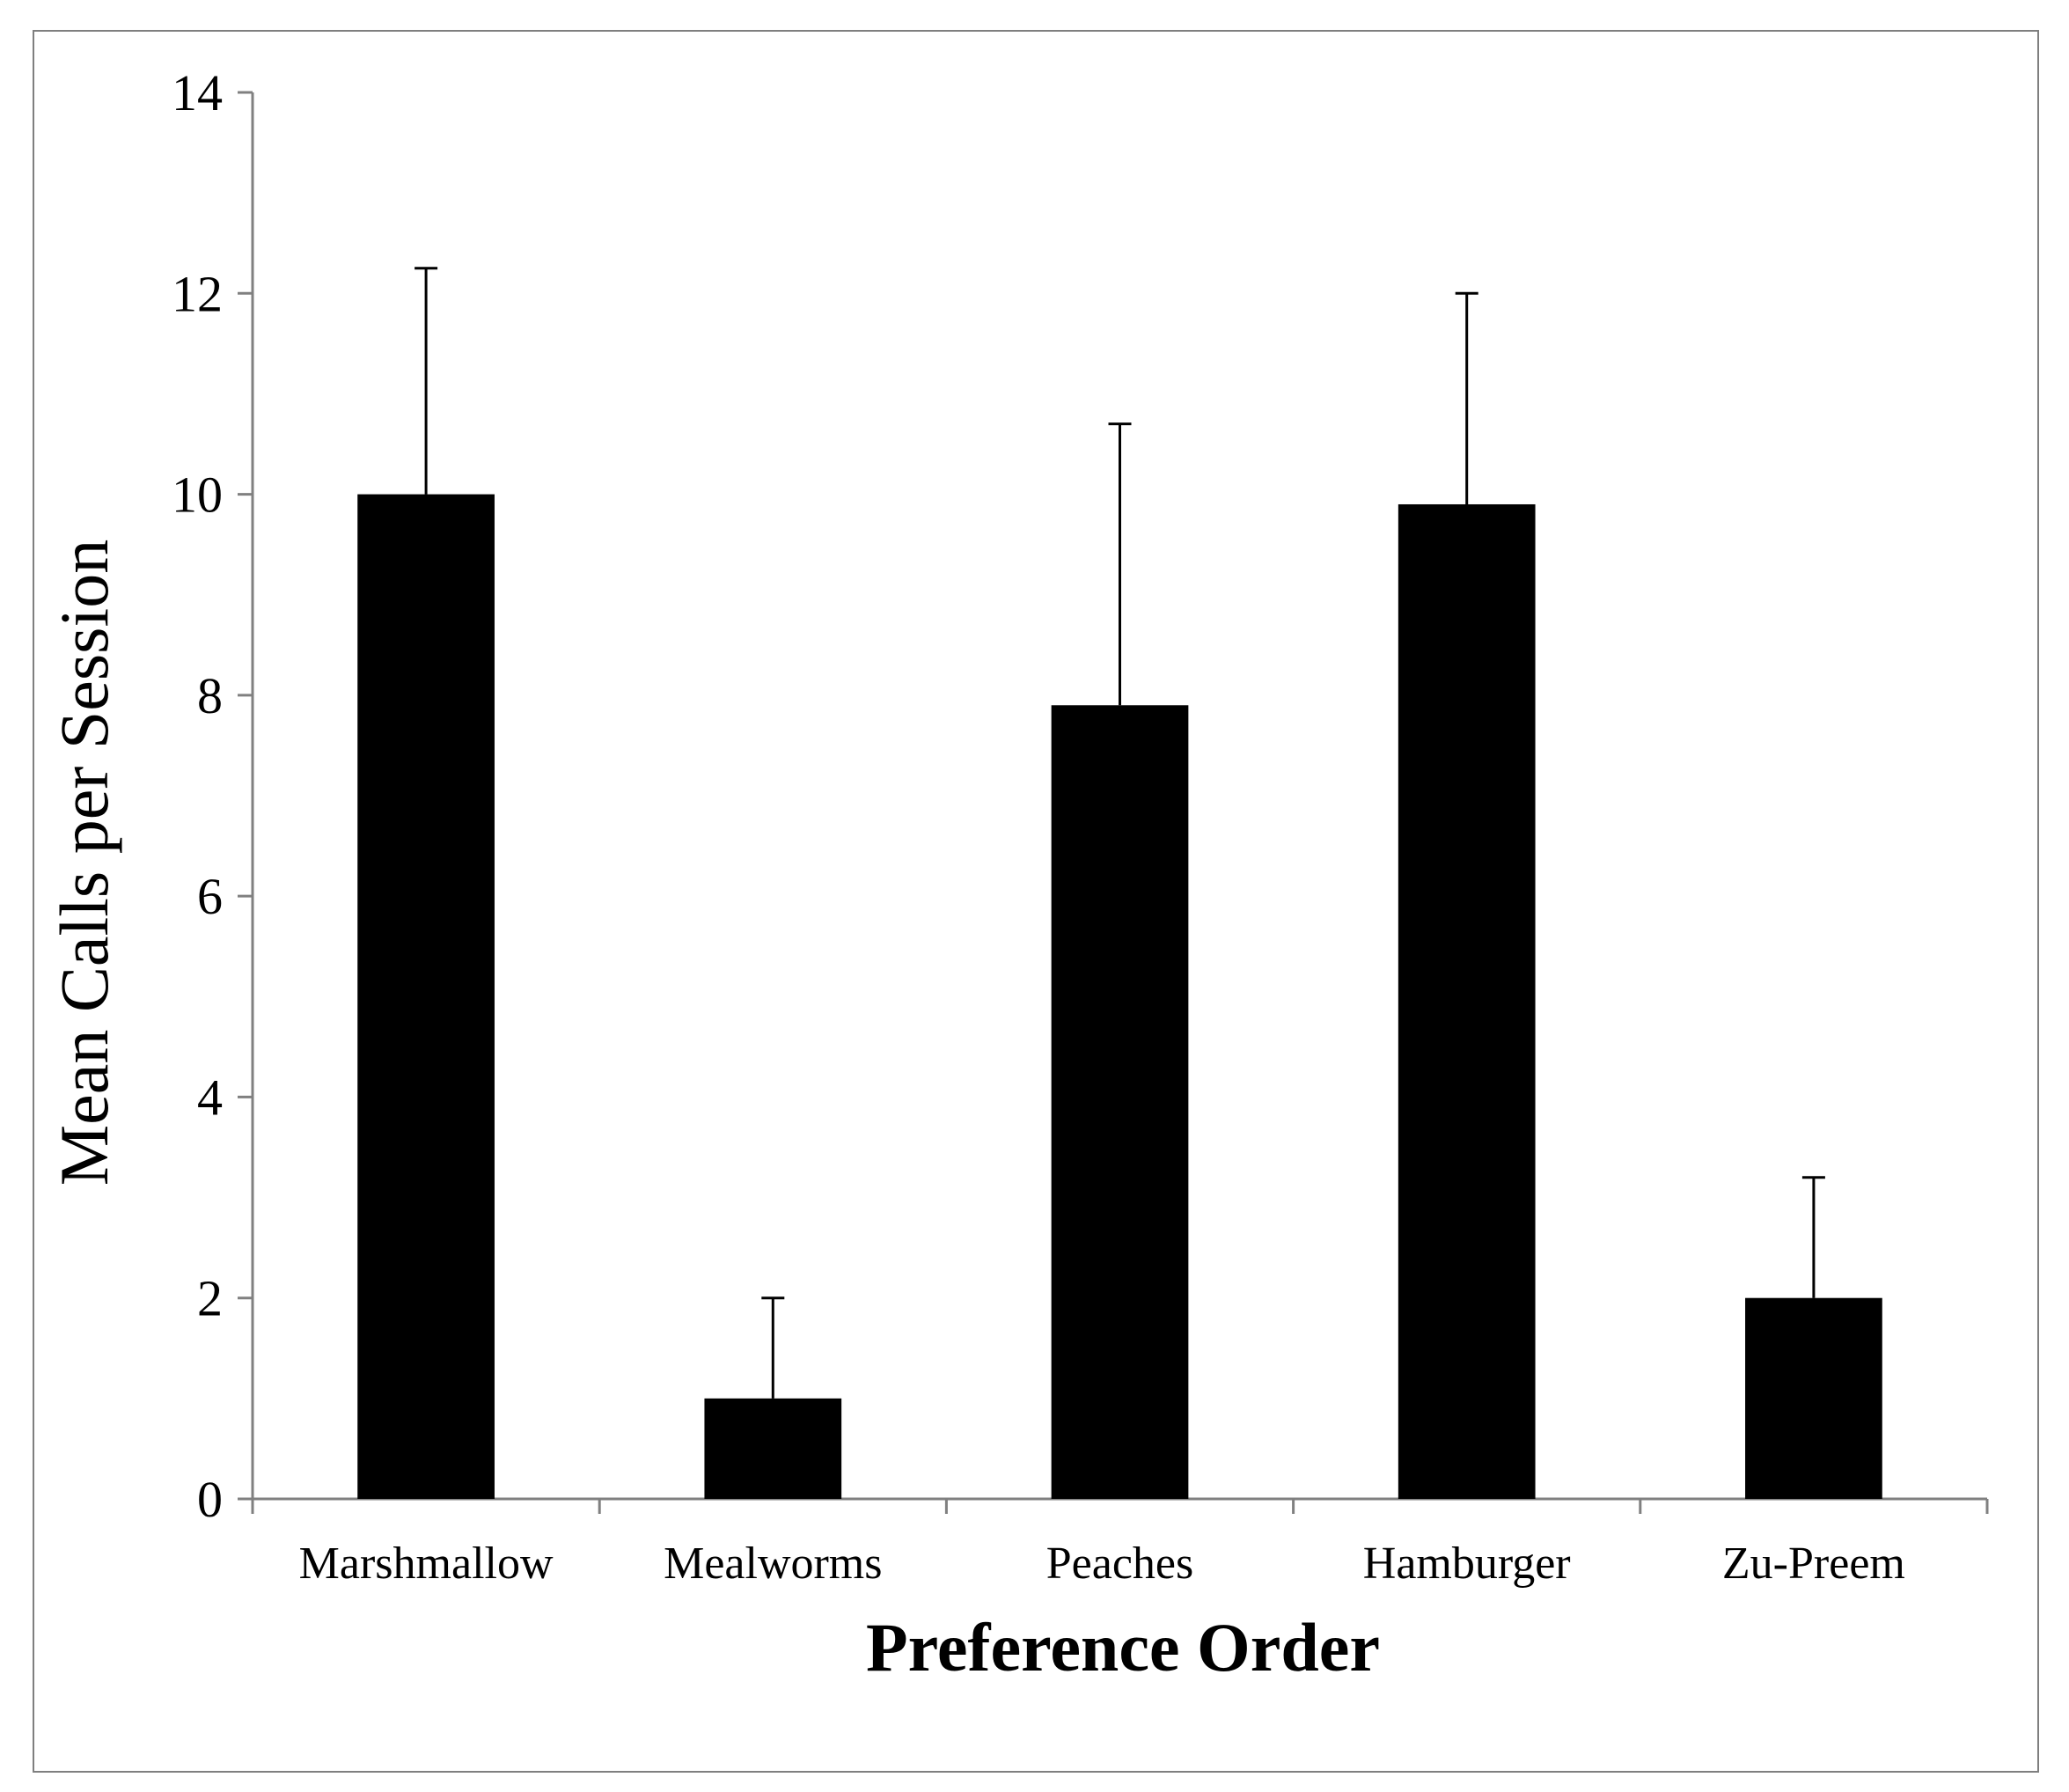 The width and height of the screenshot is (2069, 1792). What do you see at coordinates (210, 1298) in the screenshot?
I see `y-tick-label: 2` at bounding box center [210, 1298].